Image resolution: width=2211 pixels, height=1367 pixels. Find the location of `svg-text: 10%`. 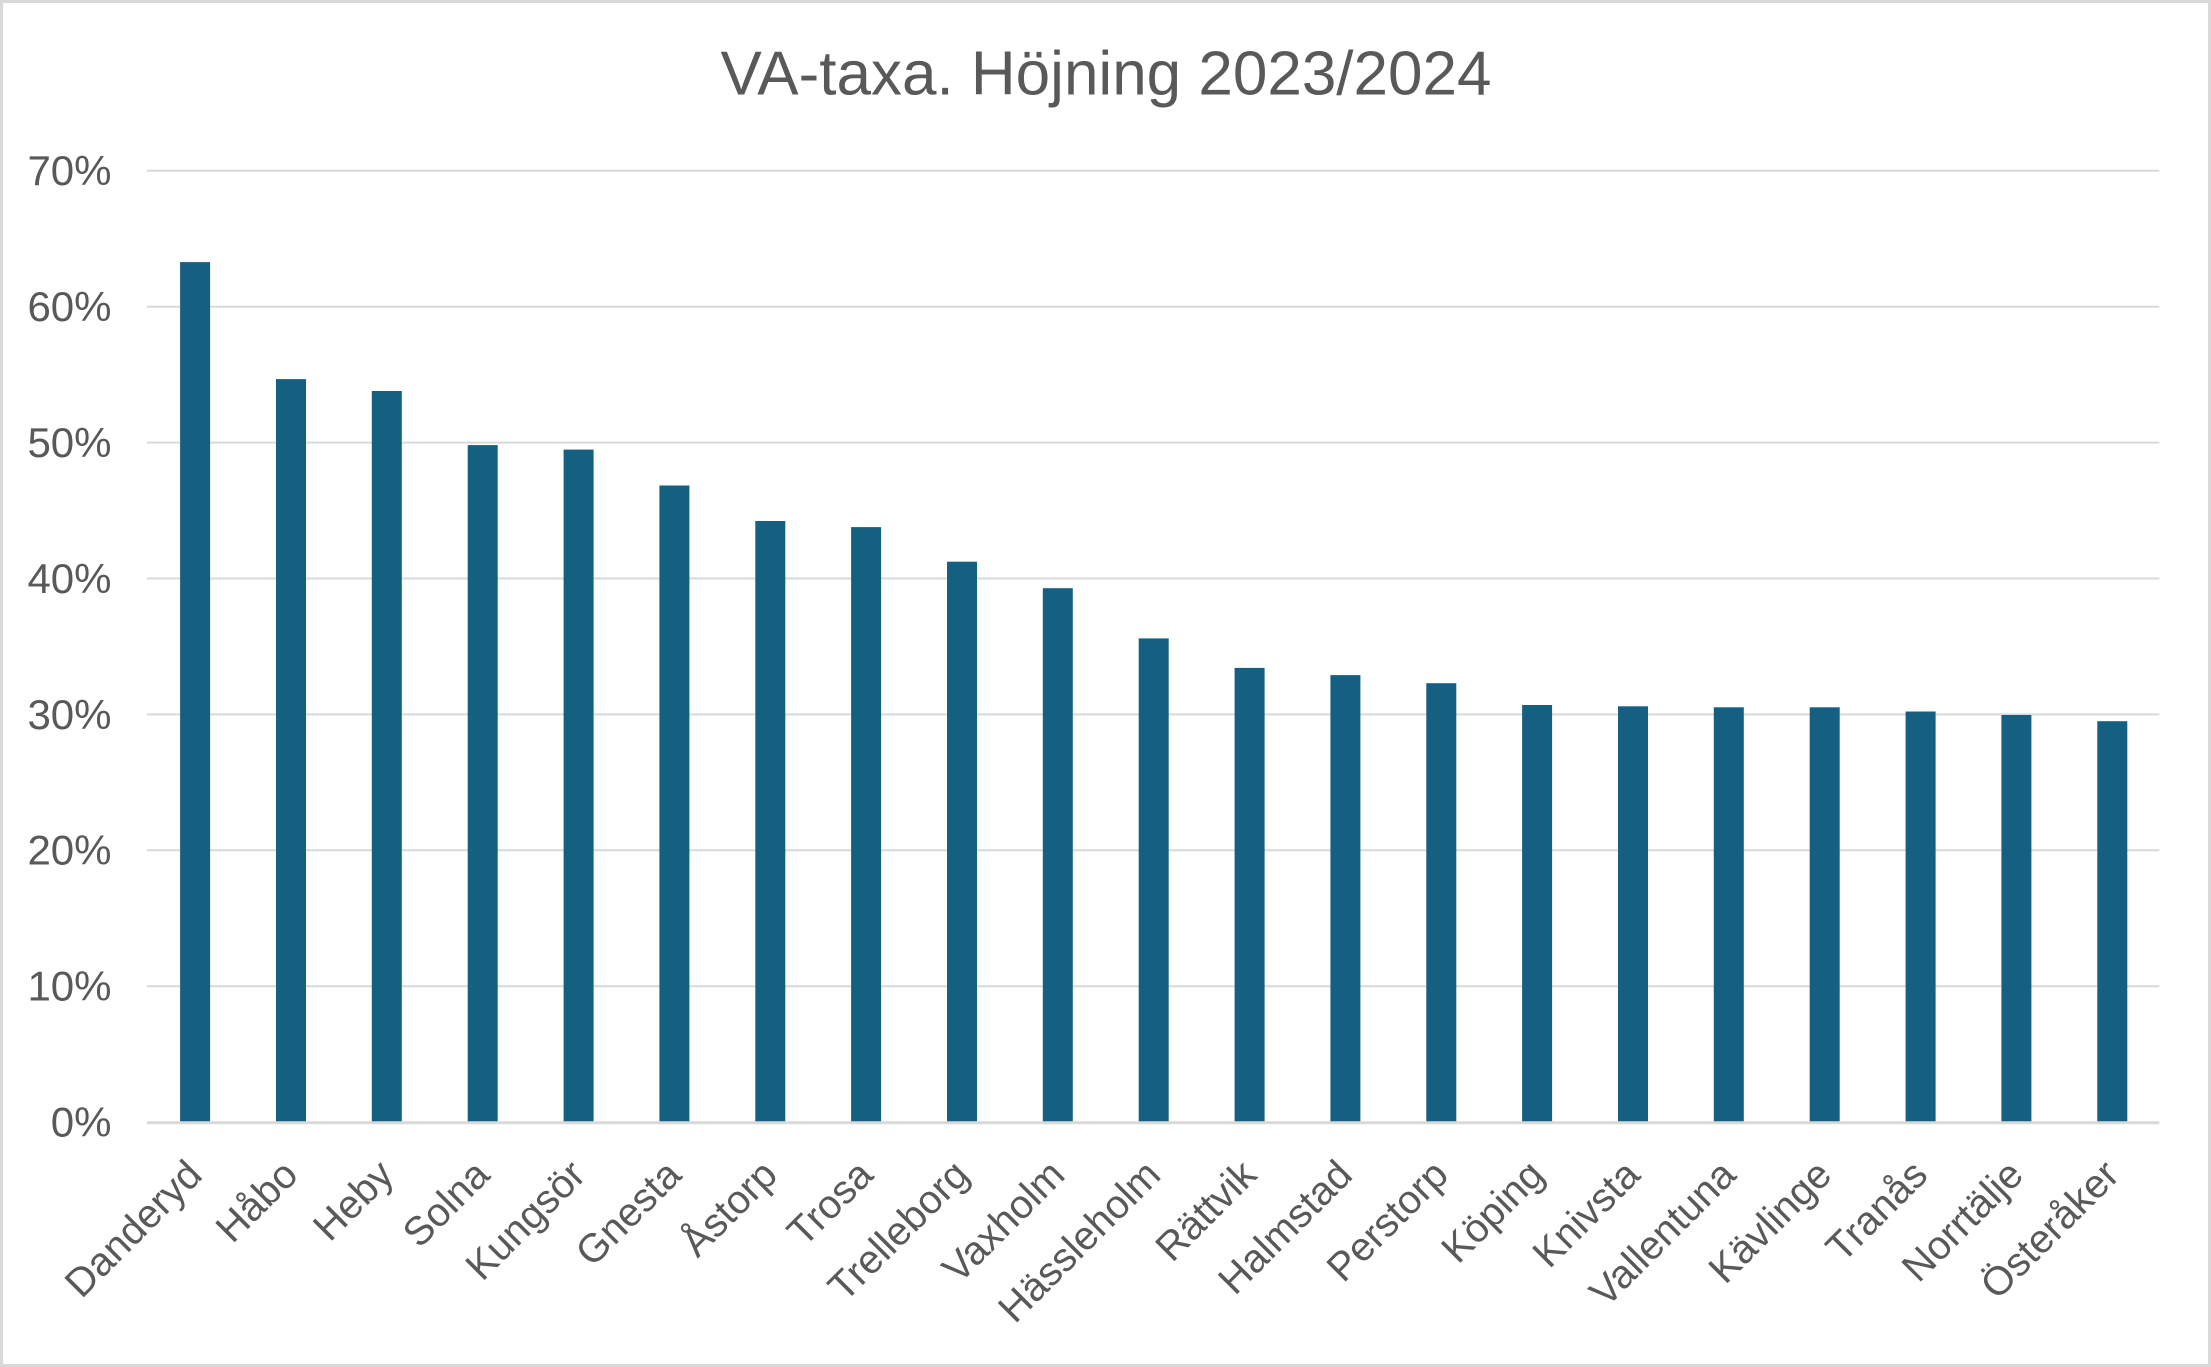

svg-text: 10% is located at coordinates (69, 986).